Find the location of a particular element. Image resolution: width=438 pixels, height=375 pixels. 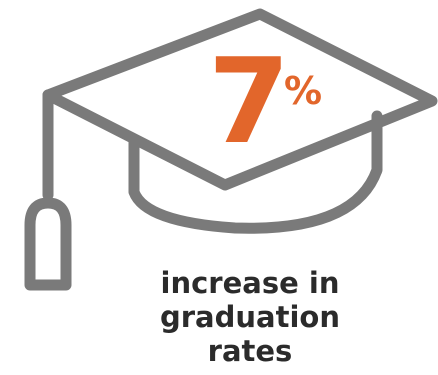

stat-unit: % is located at coordinates (303, 91).